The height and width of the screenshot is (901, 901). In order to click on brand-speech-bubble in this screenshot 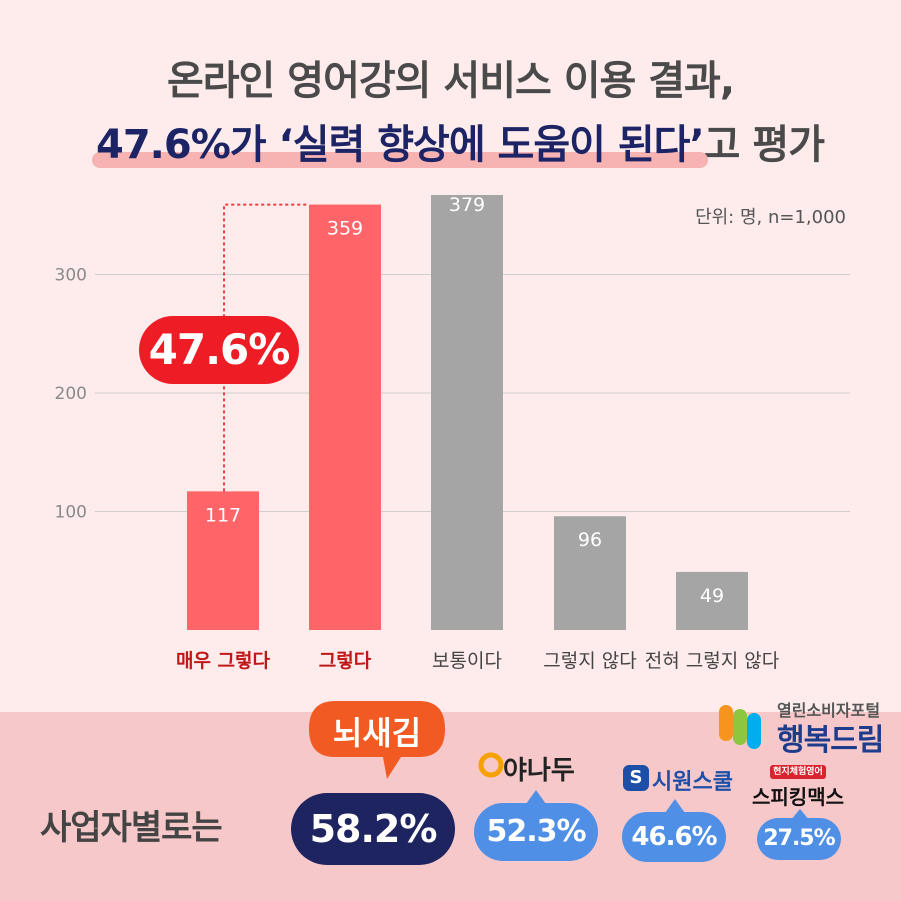, I will do `click(377, 740)`.